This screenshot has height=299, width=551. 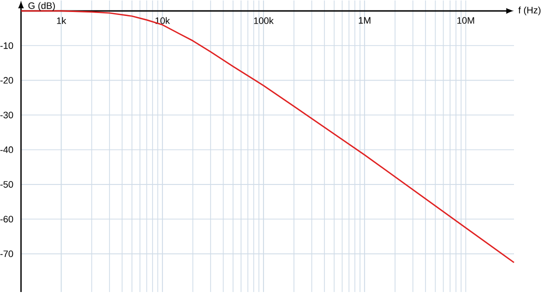 What do you see at coordinates (7, 184) in the screenshot?
I see `y-tick-label: -50` at bounding box center [7, 184].